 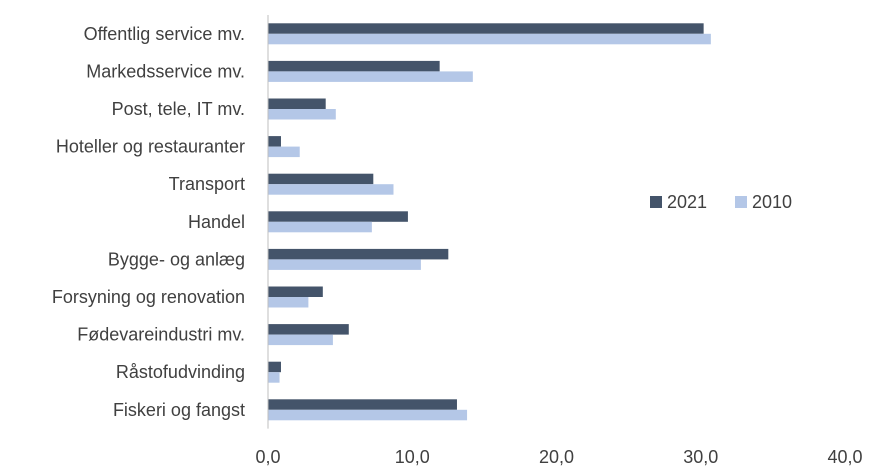 What do you see at coordinates (150, 147) in the screenshot?
I see `category-label: Hoteller og restauranter` at bounding box center [150, 147].